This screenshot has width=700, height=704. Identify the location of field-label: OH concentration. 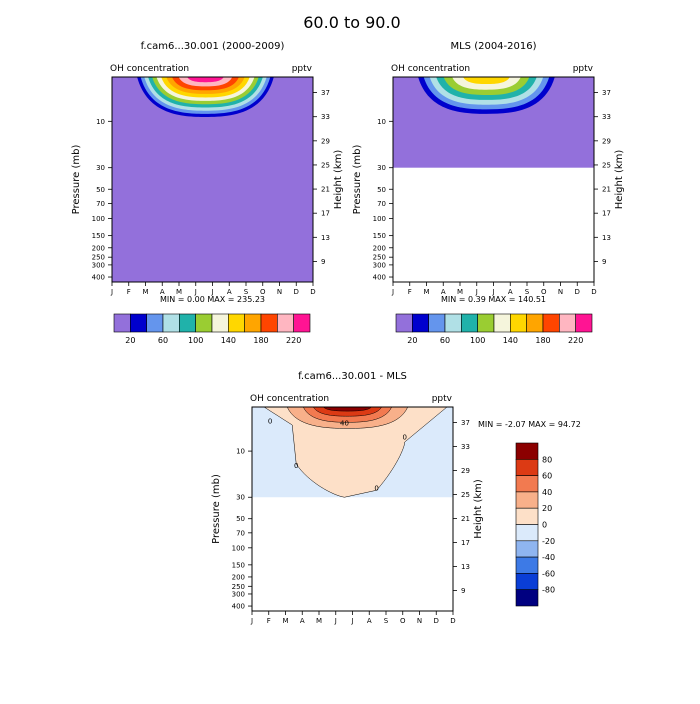
(149, 69).